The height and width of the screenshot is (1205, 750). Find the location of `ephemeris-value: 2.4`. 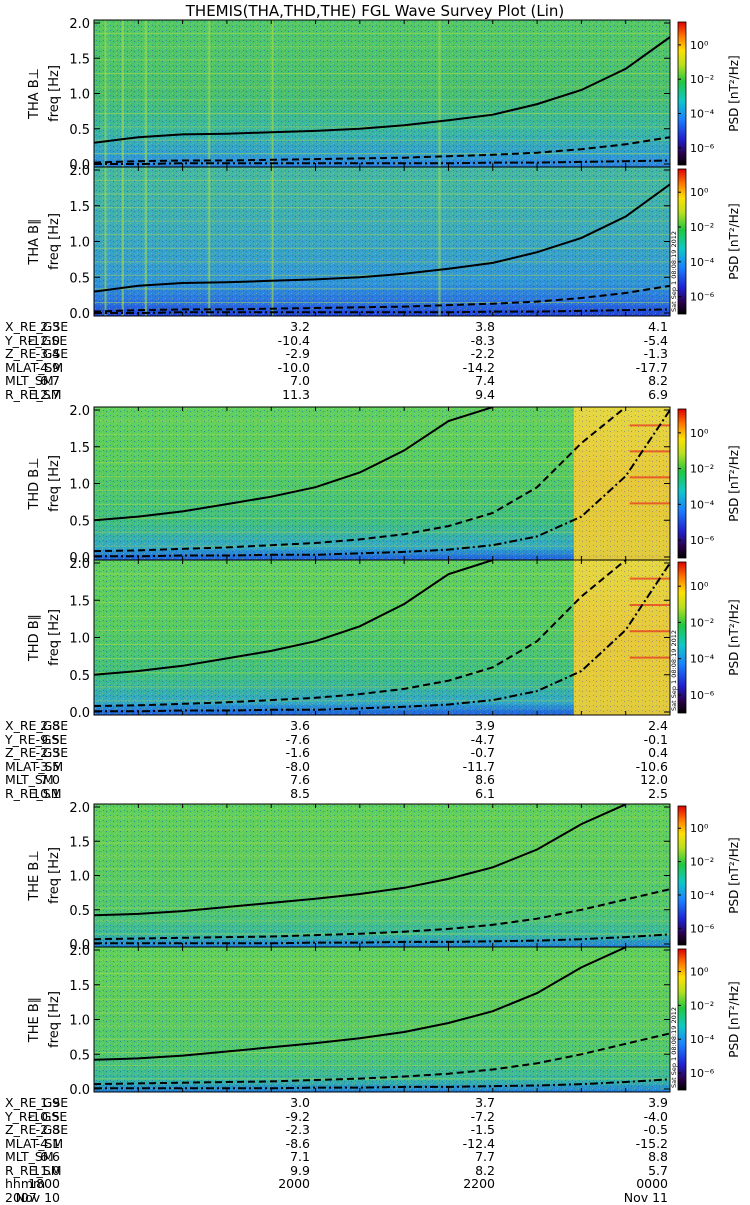

ephemeris-value: 2.4 is located at coordinates (658, 725).